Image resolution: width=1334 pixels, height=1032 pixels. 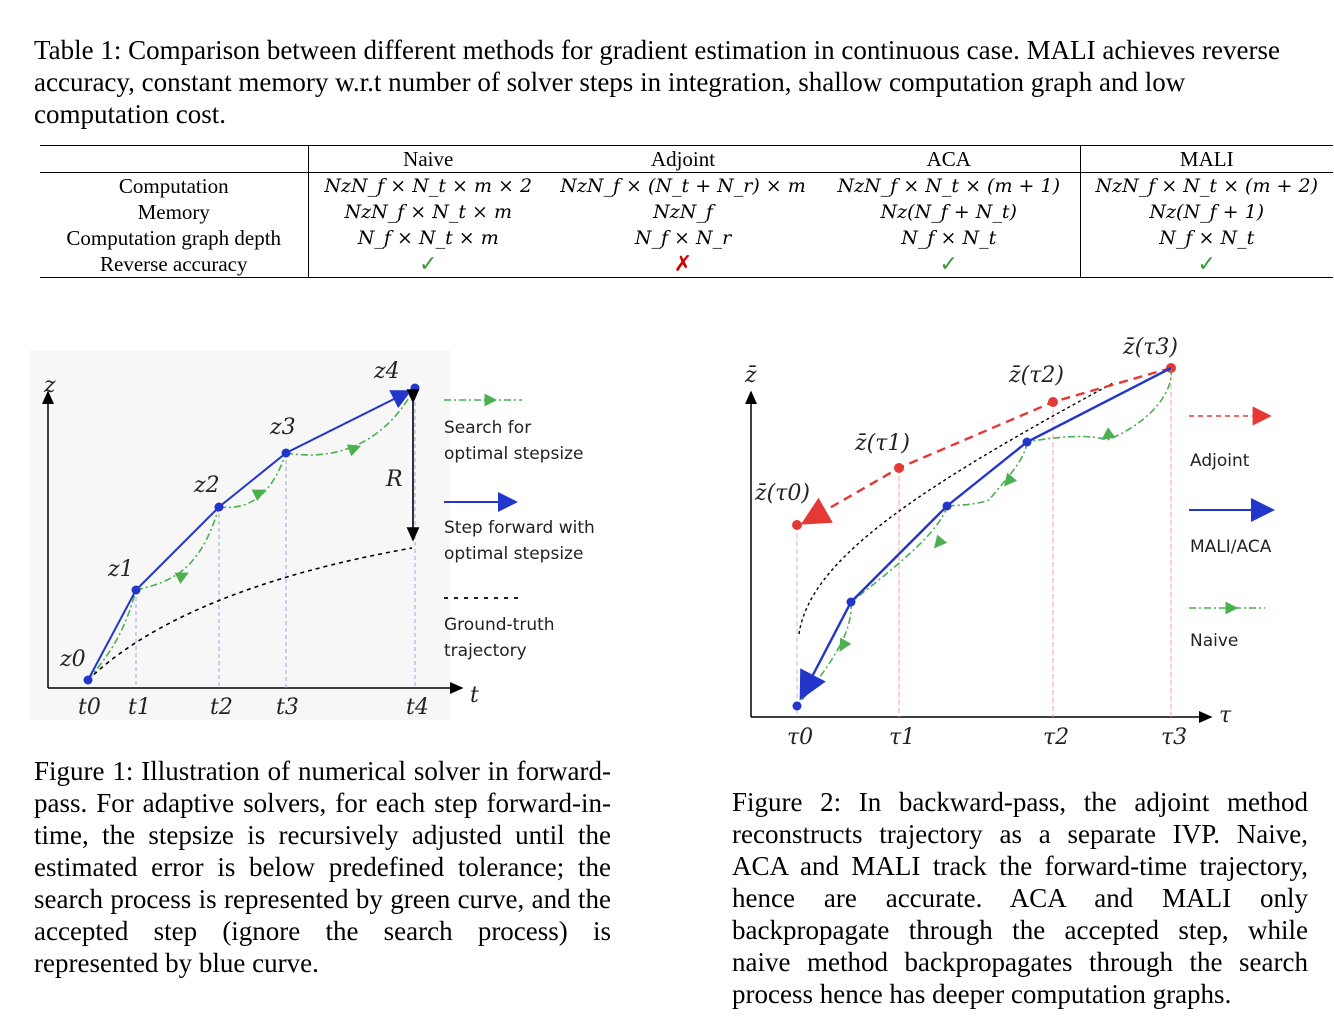 What do you see at coordinates (1231, 547) in the screenshot?
I see `legend-mali-aca: MALI/ACA` at bounding box center [1231, 547].